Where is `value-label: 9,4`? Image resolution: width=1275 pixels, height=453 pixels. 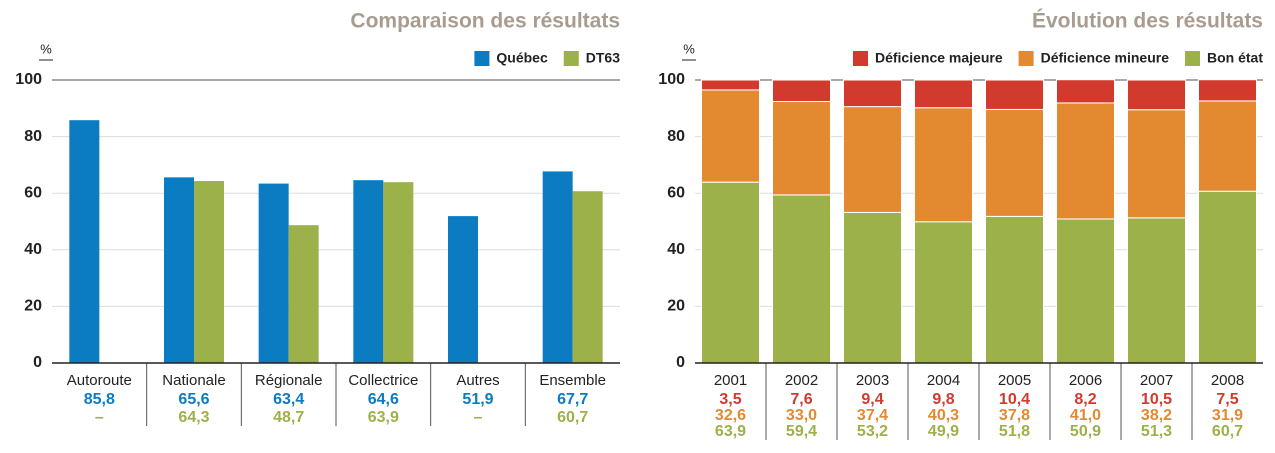
value-label: 9,4 is located at coordinates (872, 399).